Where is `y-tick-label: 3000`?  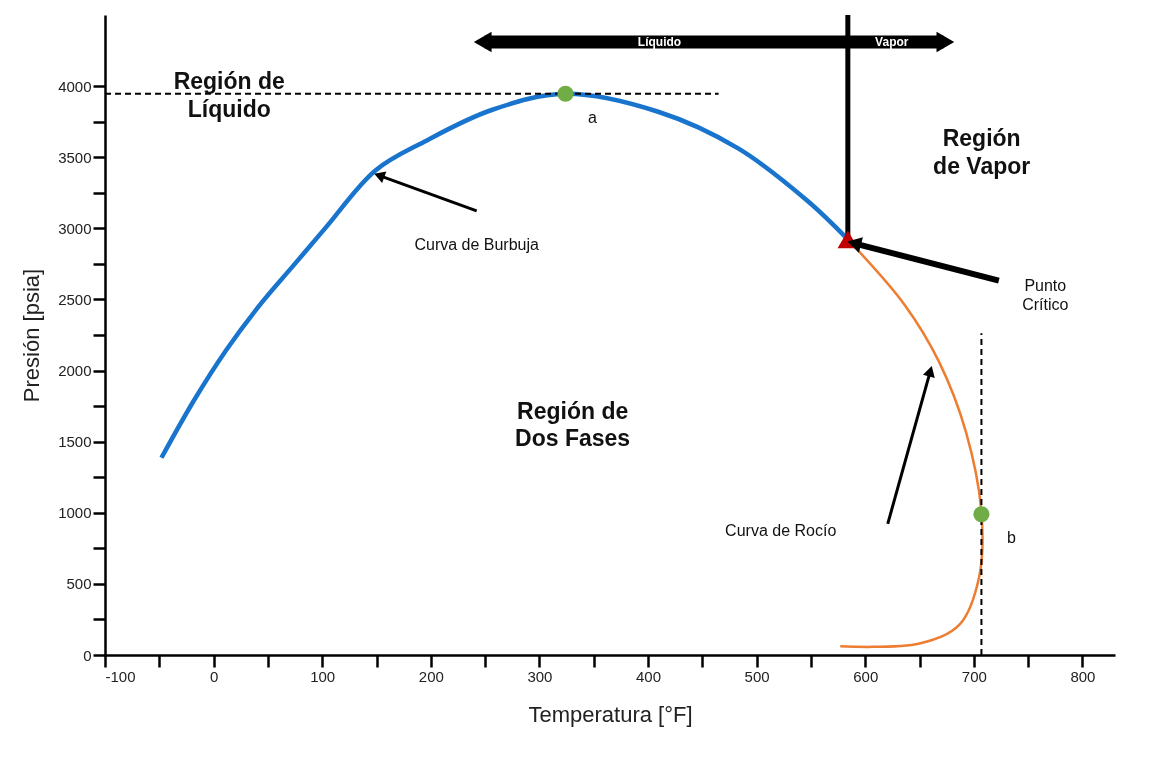 y-tick-label: 3000 is located at coordinates (75, 228).